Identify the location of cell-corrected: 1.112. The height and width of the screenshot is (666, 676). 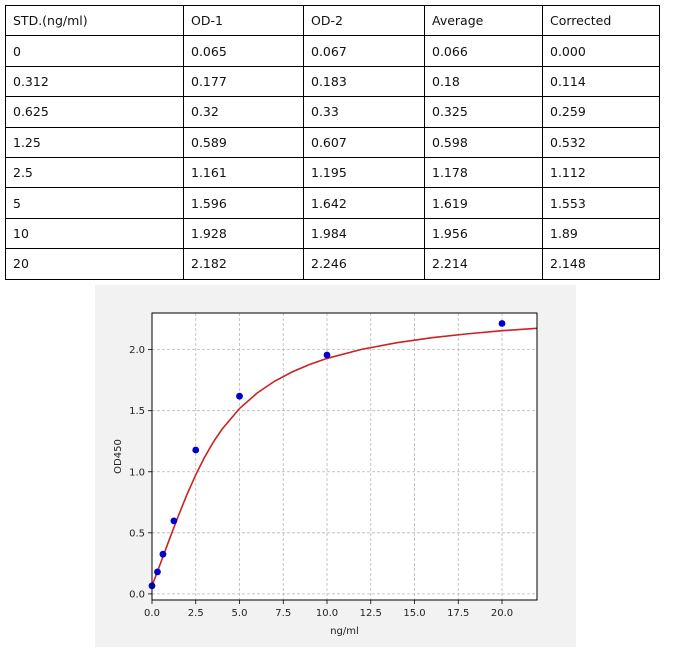
(601, 172).